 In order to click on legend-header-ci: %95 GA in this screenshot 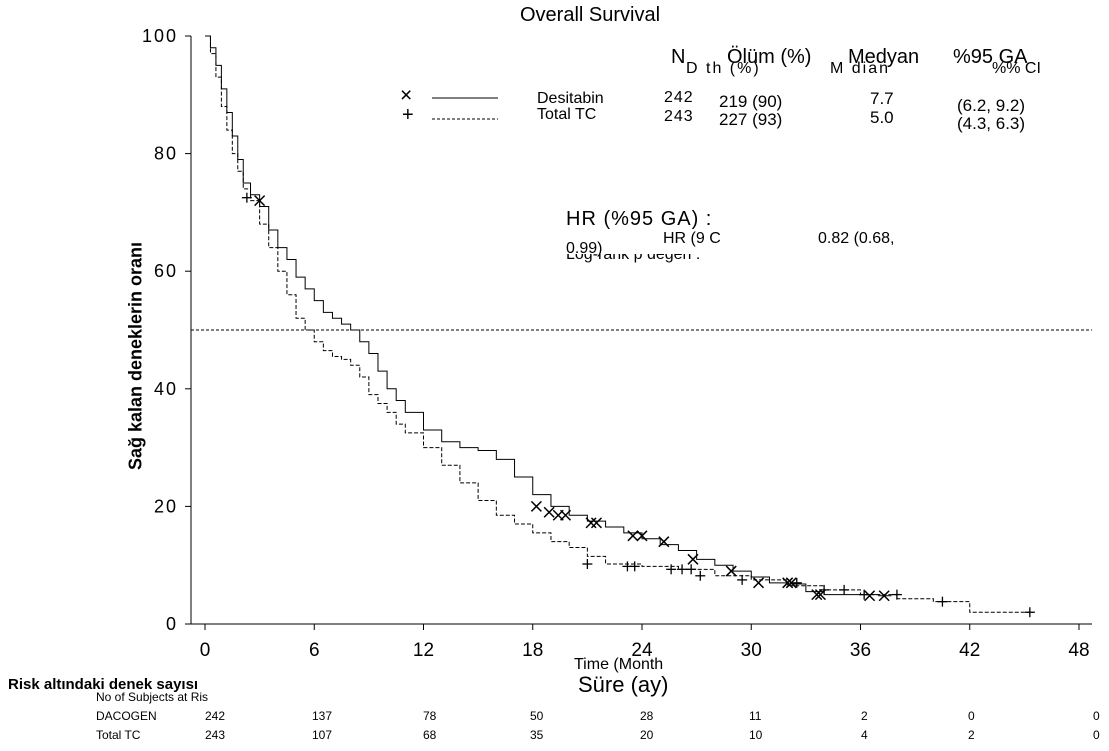, I will do `click(990, 57)`.